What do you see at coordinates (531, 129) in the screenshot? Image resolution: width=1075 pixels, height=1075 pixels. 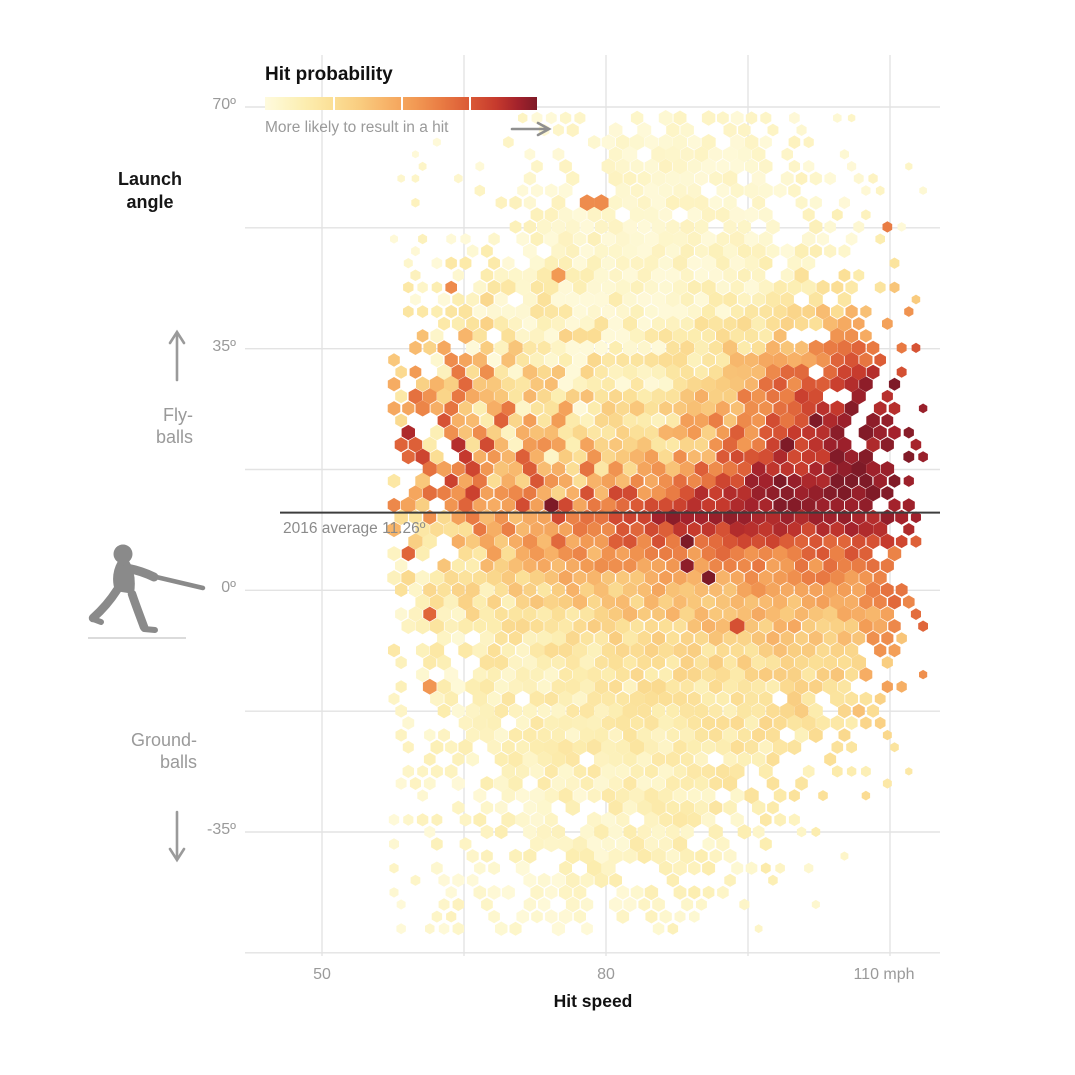 I see `legend-arrow-icon` at bounding box center [531, 129].